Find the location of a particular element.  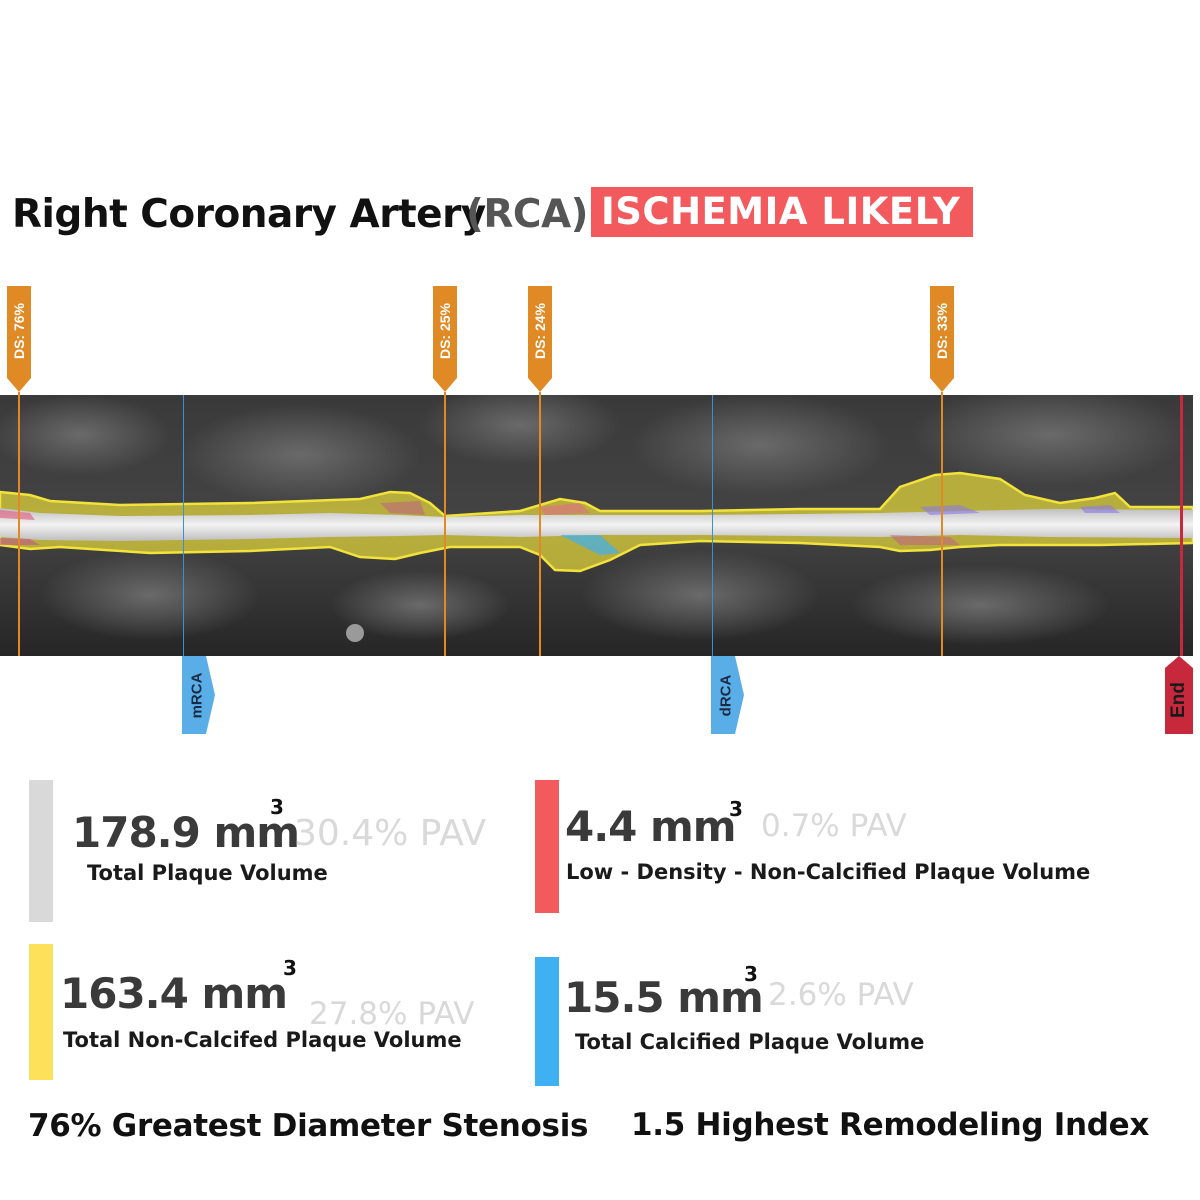

total-plaque-value: 178.9 mm is located at coordinates (186, 832).